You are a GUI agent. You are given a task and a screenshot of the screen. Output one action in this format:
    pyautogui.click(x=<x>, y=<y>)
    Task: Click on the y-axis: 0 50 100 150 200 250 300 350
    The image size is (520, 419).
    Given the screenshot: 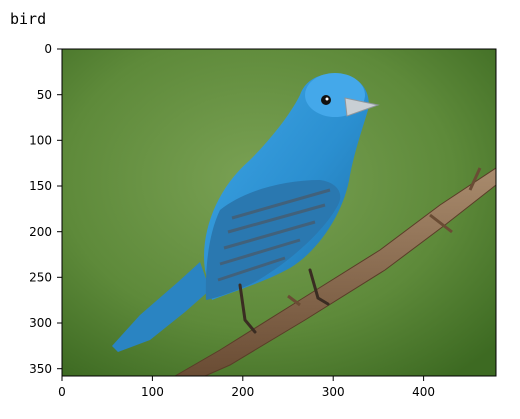 What is the action you would take?
    pyautogui.click(x=45, y=209)
    